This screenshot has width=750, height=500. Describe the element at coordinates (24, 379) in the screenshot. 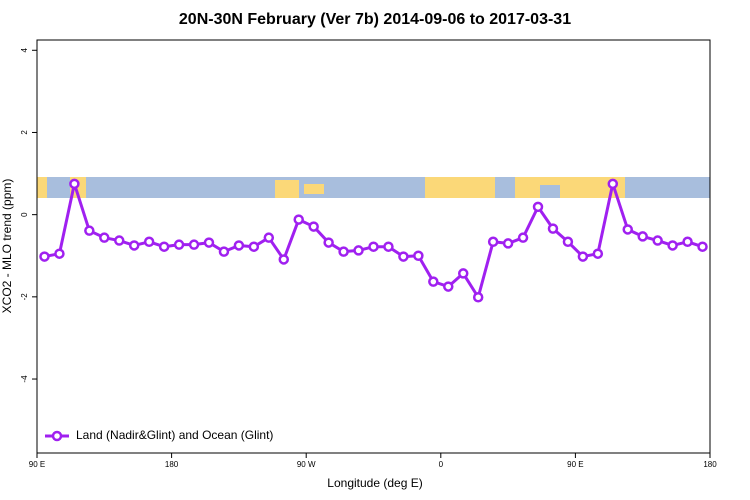

I see `y-tick-label: -4` at that location.